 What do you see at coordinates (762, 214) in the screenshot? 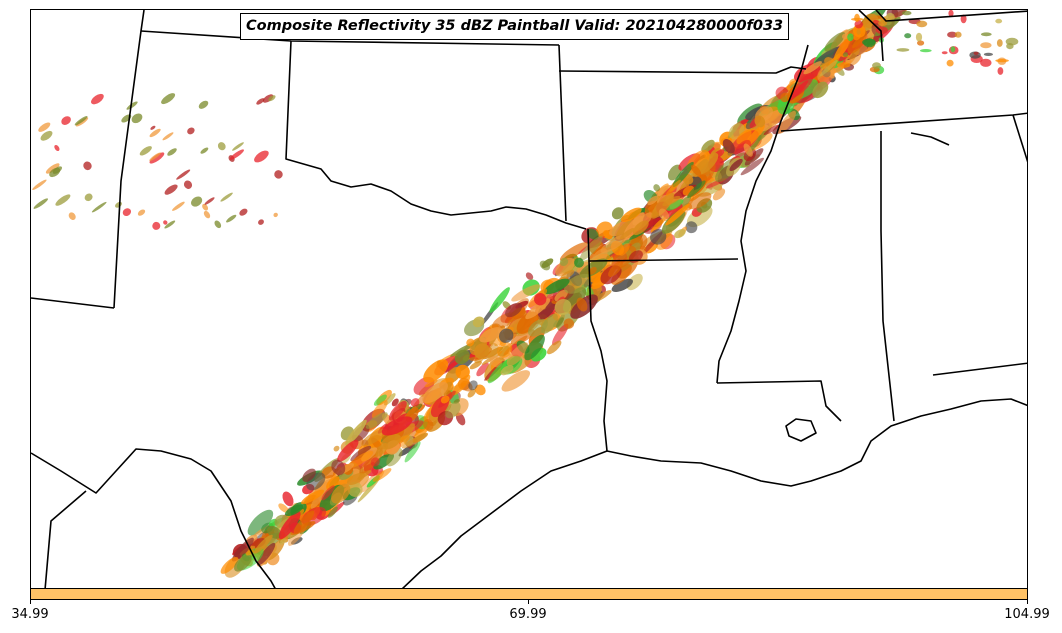
I see `mississippi-river` at bounding box center [762, 214].